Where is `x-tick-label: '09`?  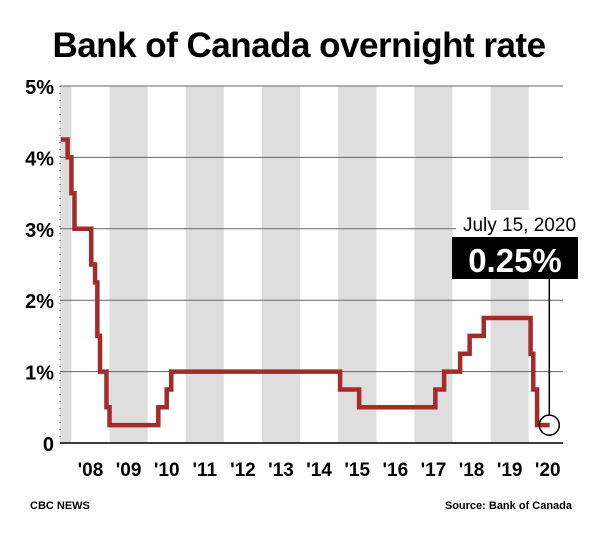 x-tick-label: '09 is located at coordinates (129, 470).